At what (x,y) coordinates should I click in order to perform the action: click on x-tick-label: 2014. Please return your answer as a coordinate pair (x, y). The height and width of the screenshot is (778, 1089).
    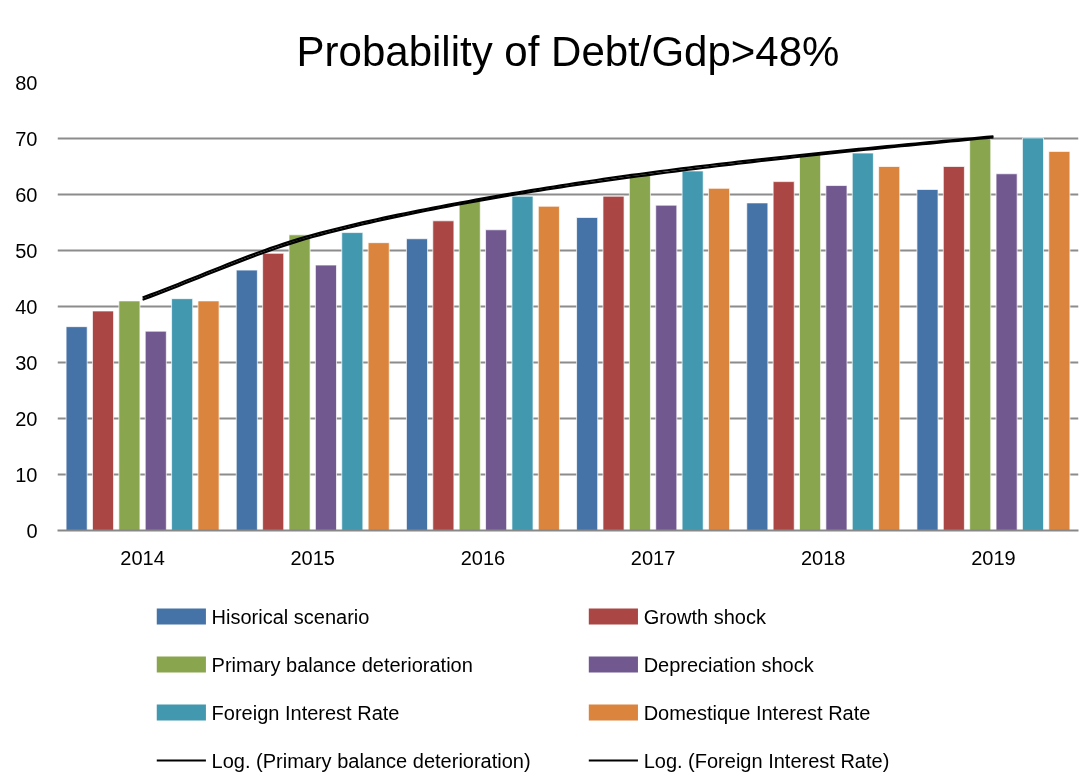
    Looking at the image, I should click on (142, 557).